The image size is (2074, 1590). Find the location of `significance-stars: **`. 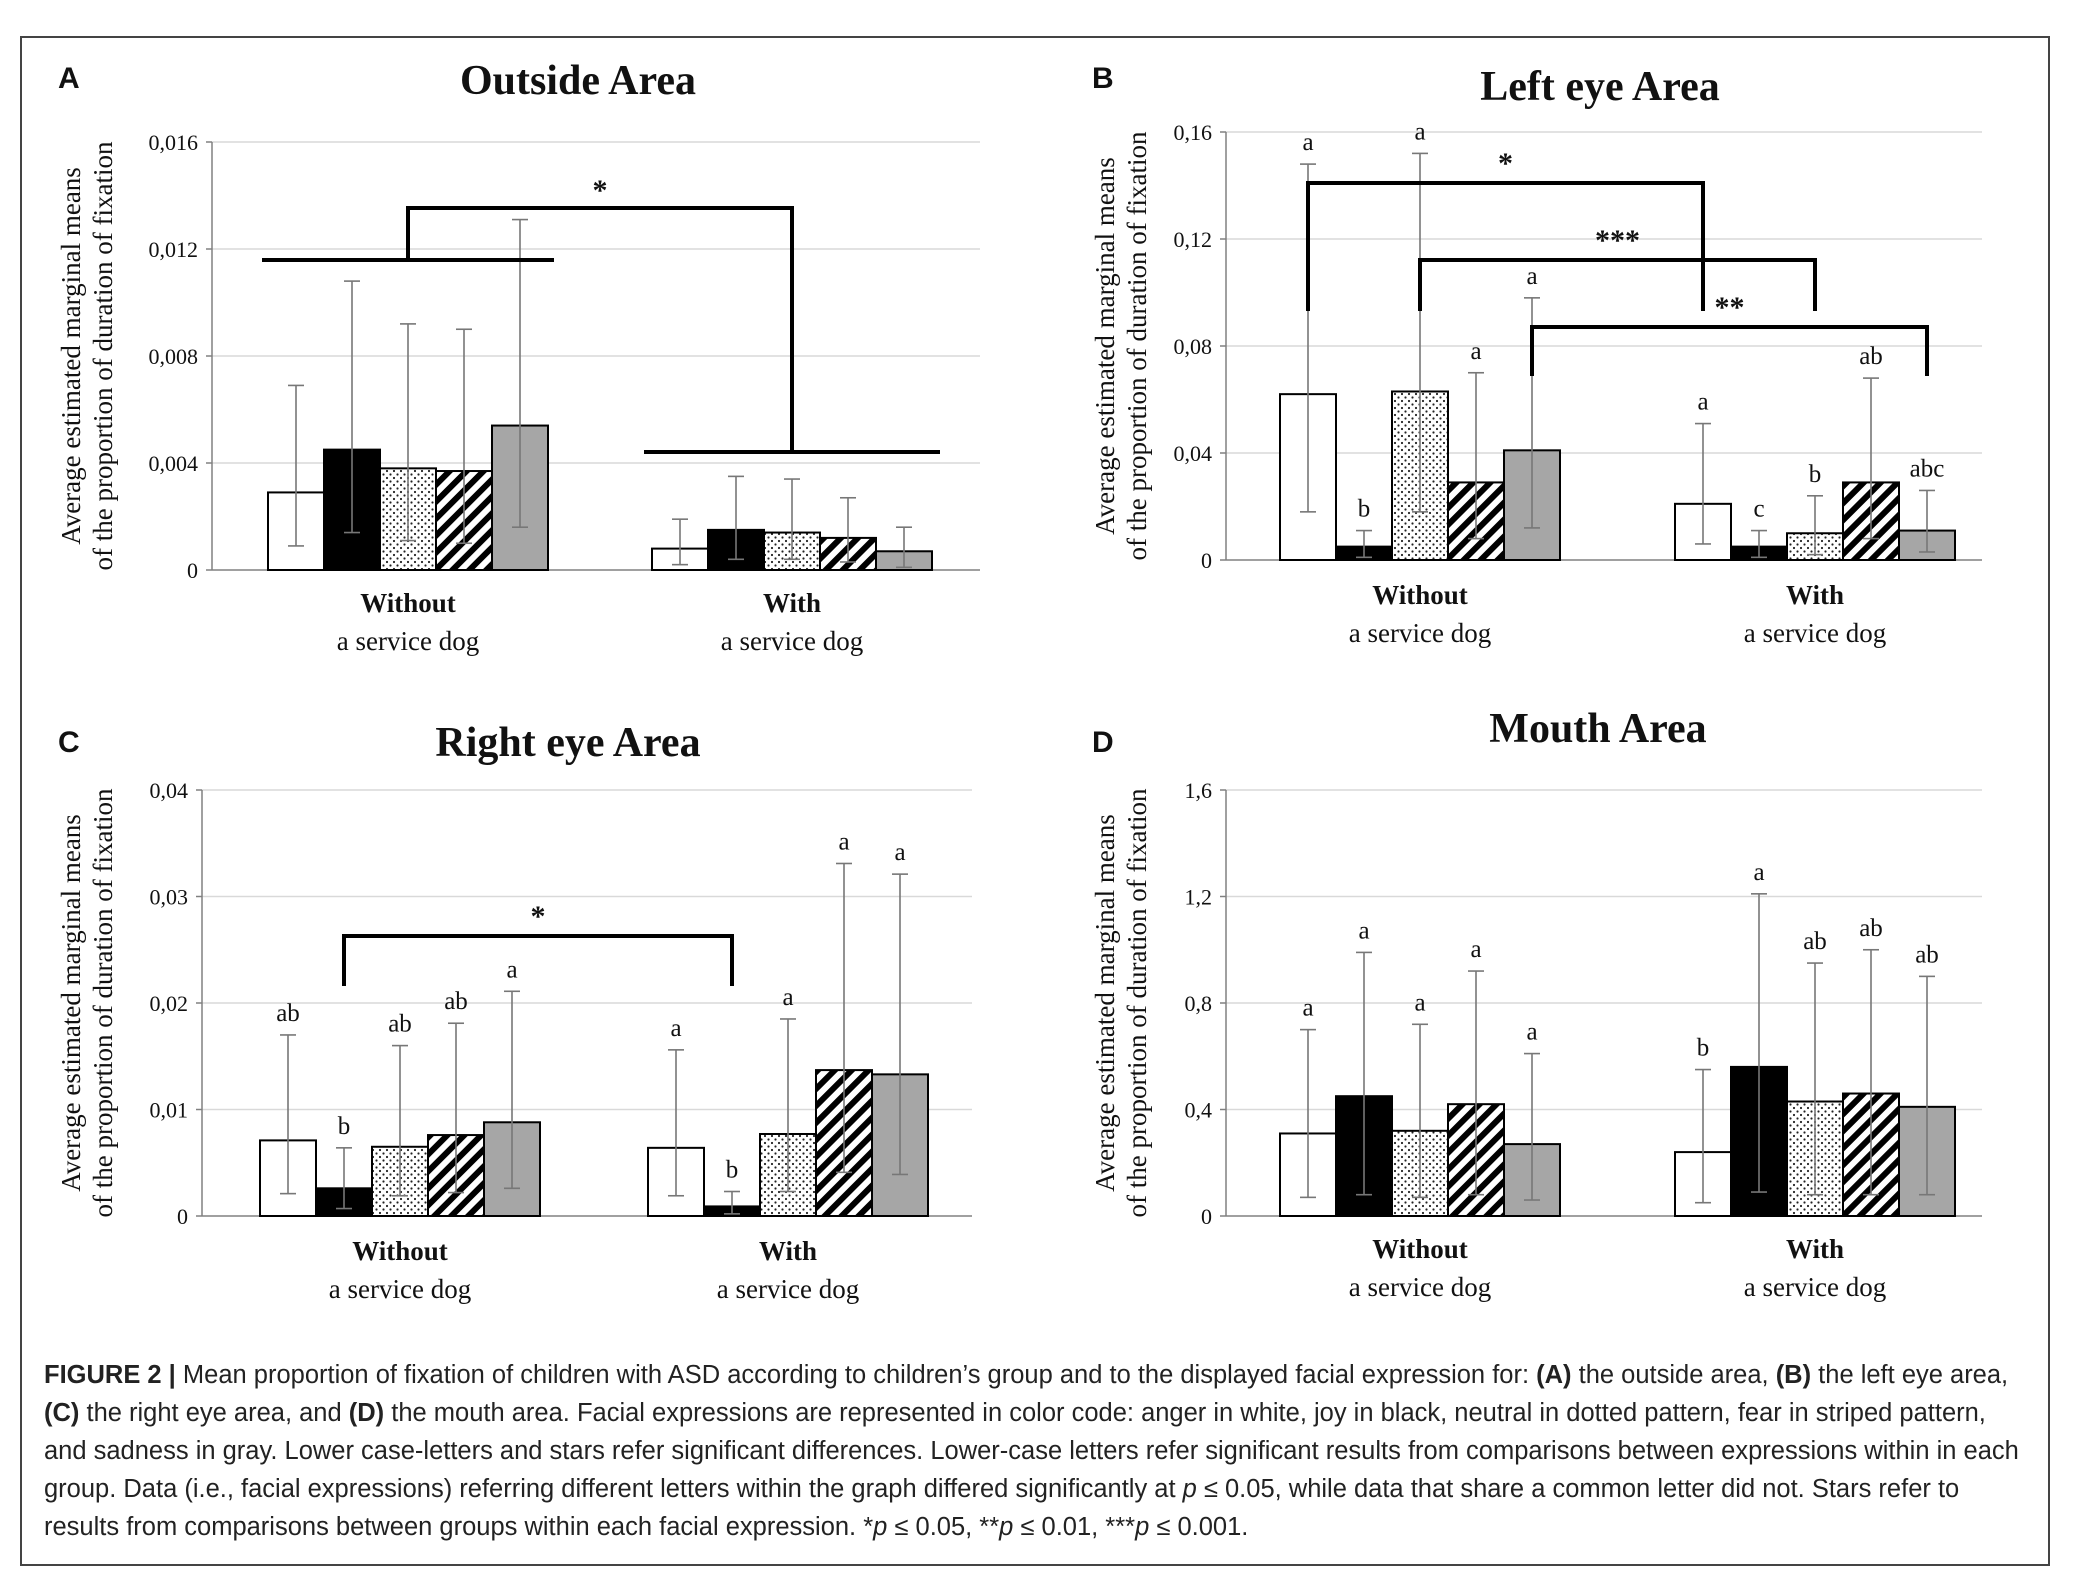

significance-stars: ** is located at coordinates (1730, 307).